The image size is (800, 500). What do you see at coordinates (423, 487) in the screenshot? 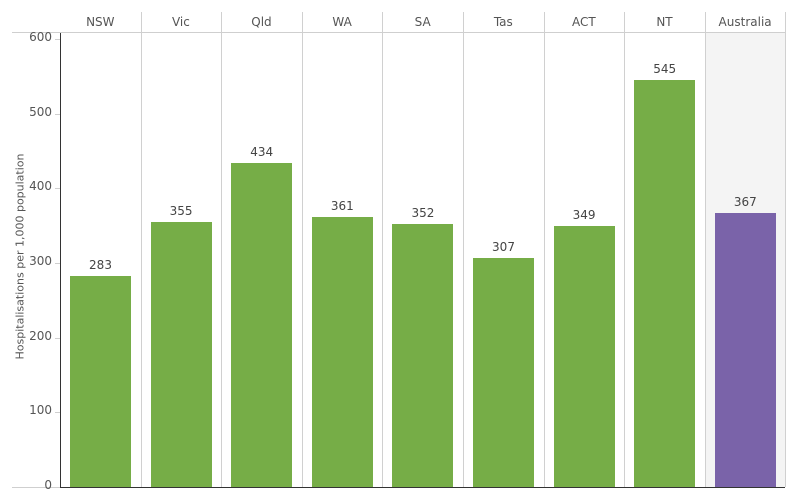
I see `x-axis-line` at bounding box center [423, 487].